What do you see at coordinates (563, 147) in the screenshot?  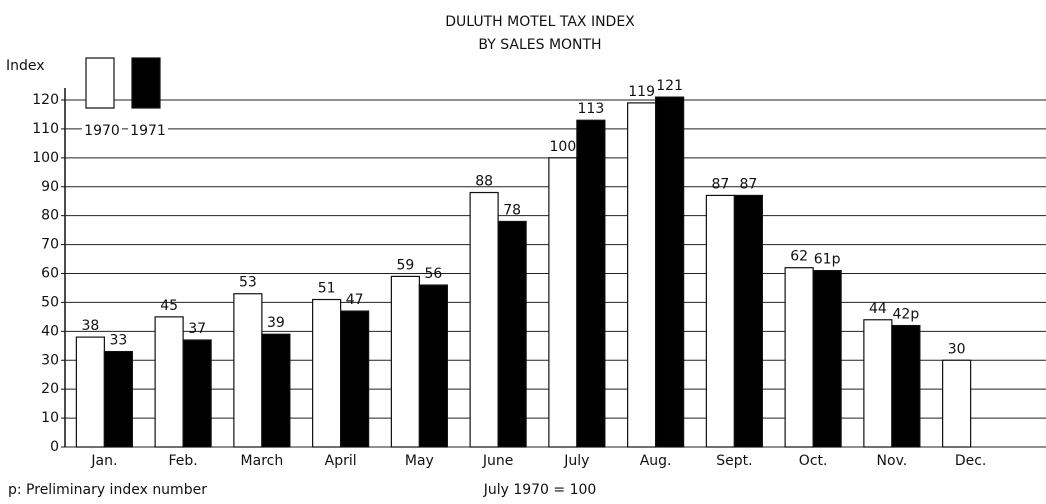 I see `data-label: 100` at bounding box center [563, 147].